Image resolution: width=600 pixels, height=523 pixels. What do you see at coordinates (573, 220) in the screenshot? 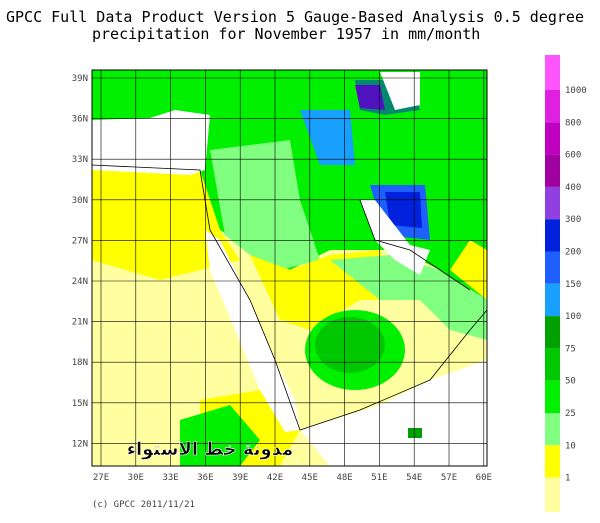
I see `legend-label: 300` at bounding box center [573, 220].